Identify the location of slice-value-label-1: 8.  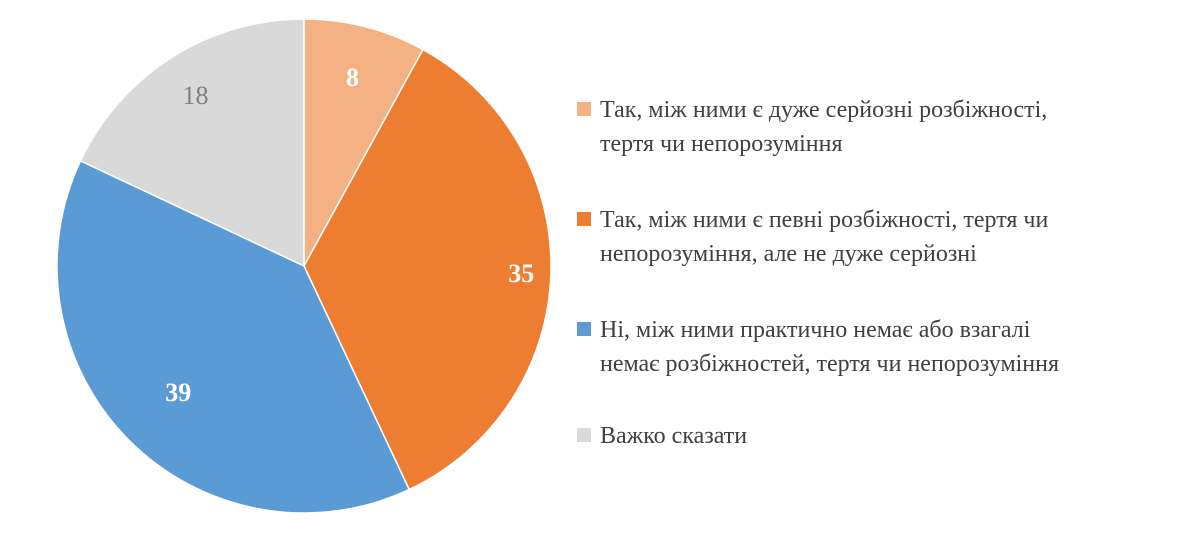
(352, 77).